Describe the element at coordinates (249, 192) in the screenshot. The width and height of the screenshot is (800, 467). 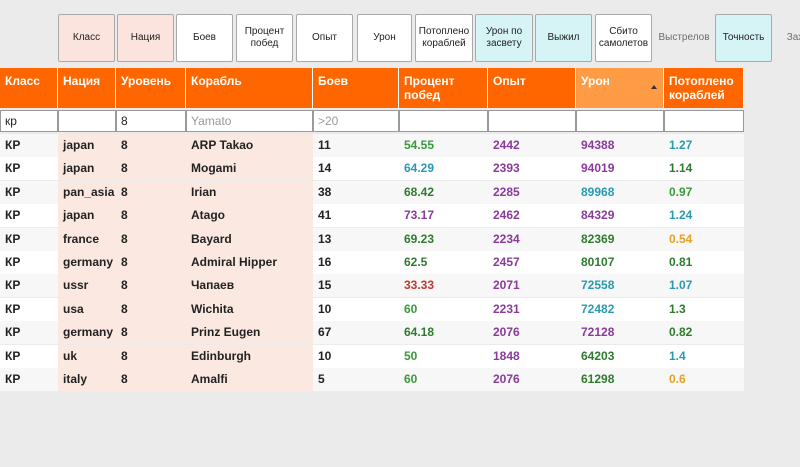
I see `cell-ship: Irian` at that location.